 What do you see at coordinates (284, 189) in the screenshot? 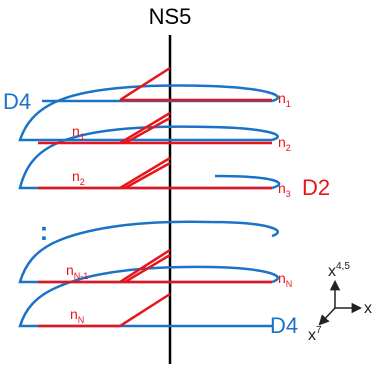
I see `label-n3-right: n3` at bounding box center [284, 189].